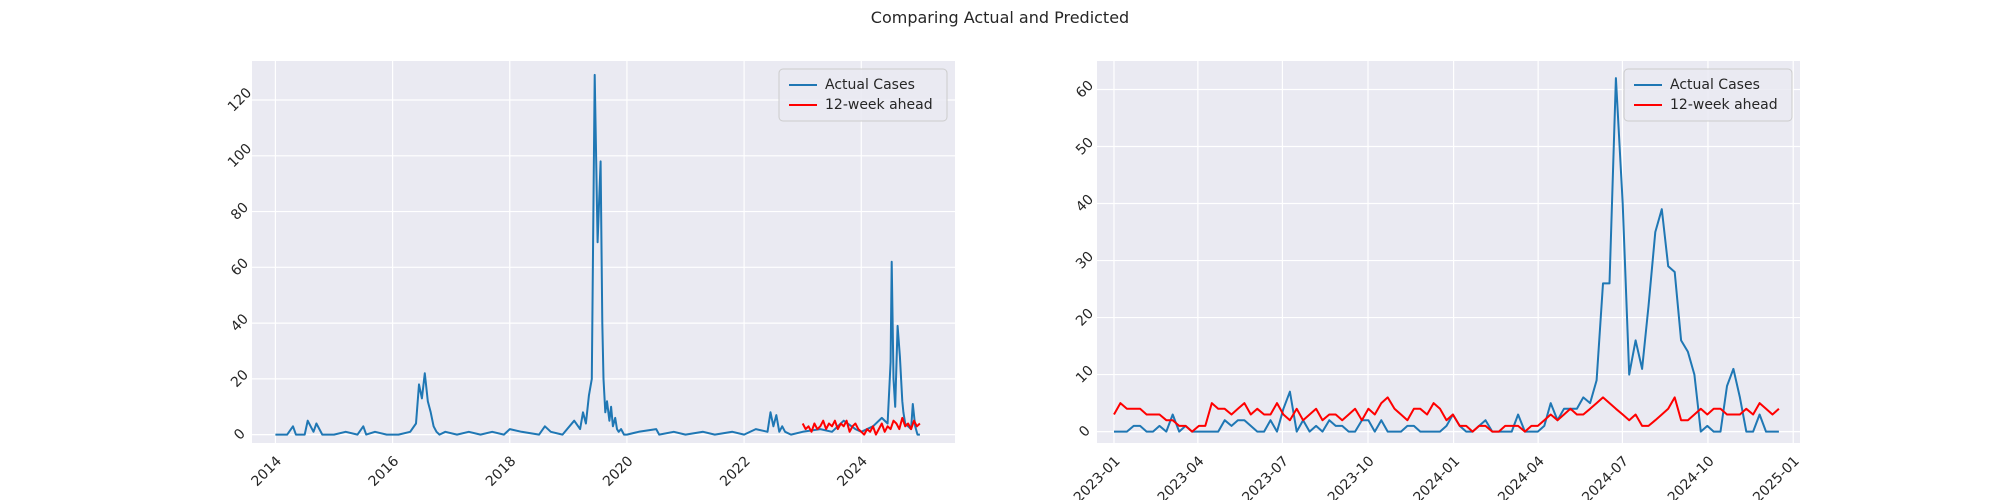 This screenshot has height=500, width=2000. I want to click on x-tick-label: 2023-01, so click(1097, 476).